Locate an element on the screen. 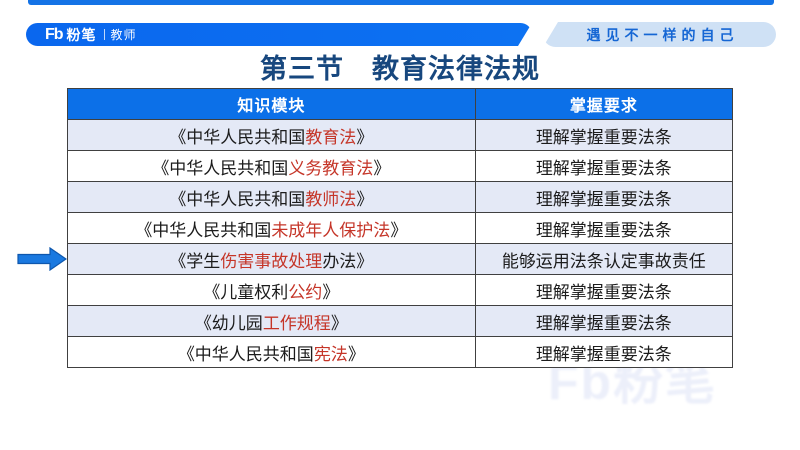  table-row: 《中华人民共和国教育法》 理解掌握重要法条 is located at coordinates (400, 135).